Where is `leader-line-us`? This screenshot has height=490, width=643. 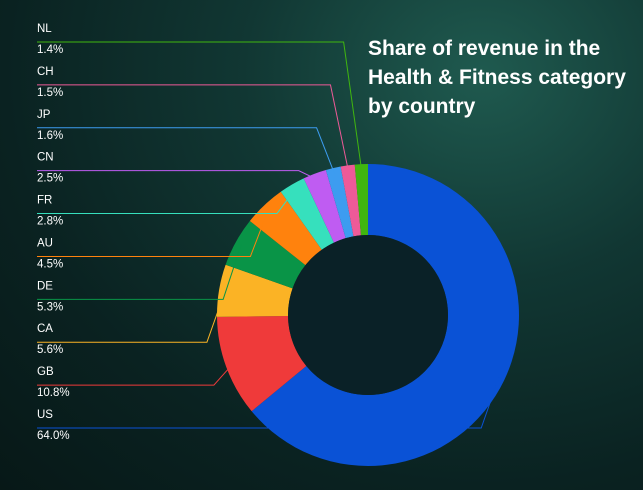 leader-line-us is located at coordinates (268, 402).